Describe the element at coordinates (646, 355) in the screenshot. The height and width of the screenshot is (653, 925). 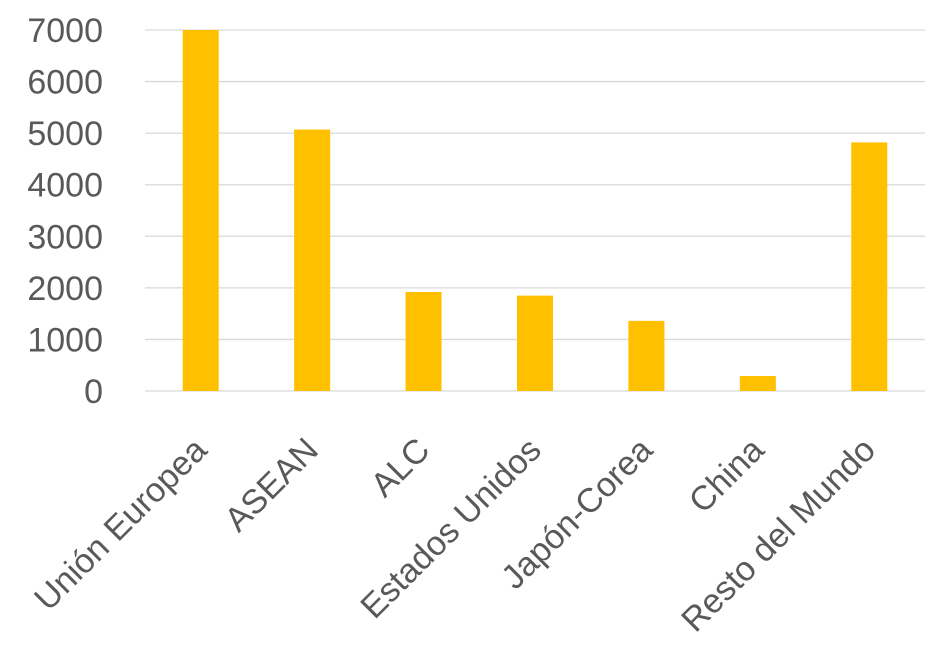
I see `bar-jap-n-corea` at that location.